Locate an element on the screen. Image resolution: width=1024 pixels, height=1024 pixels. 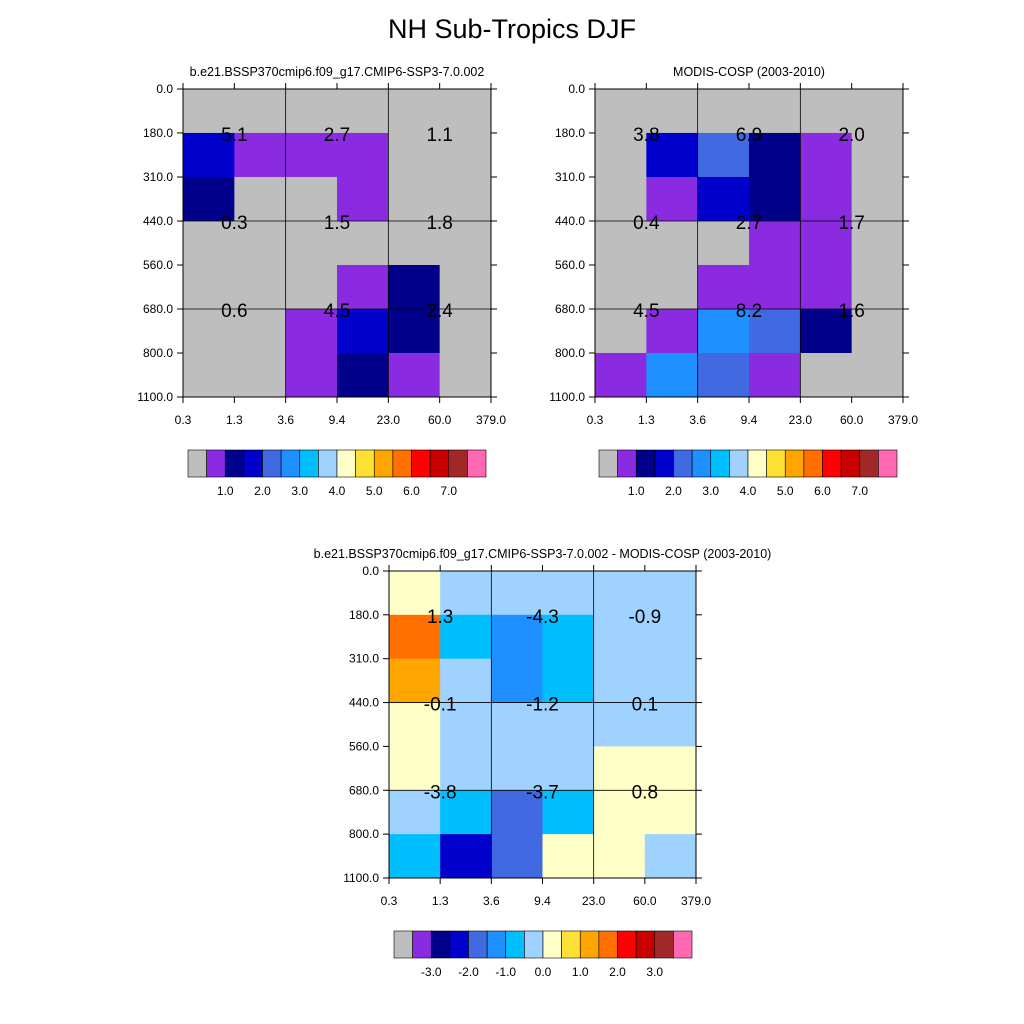
box-value-label: -3.7 is located at coordinates (542, 792).